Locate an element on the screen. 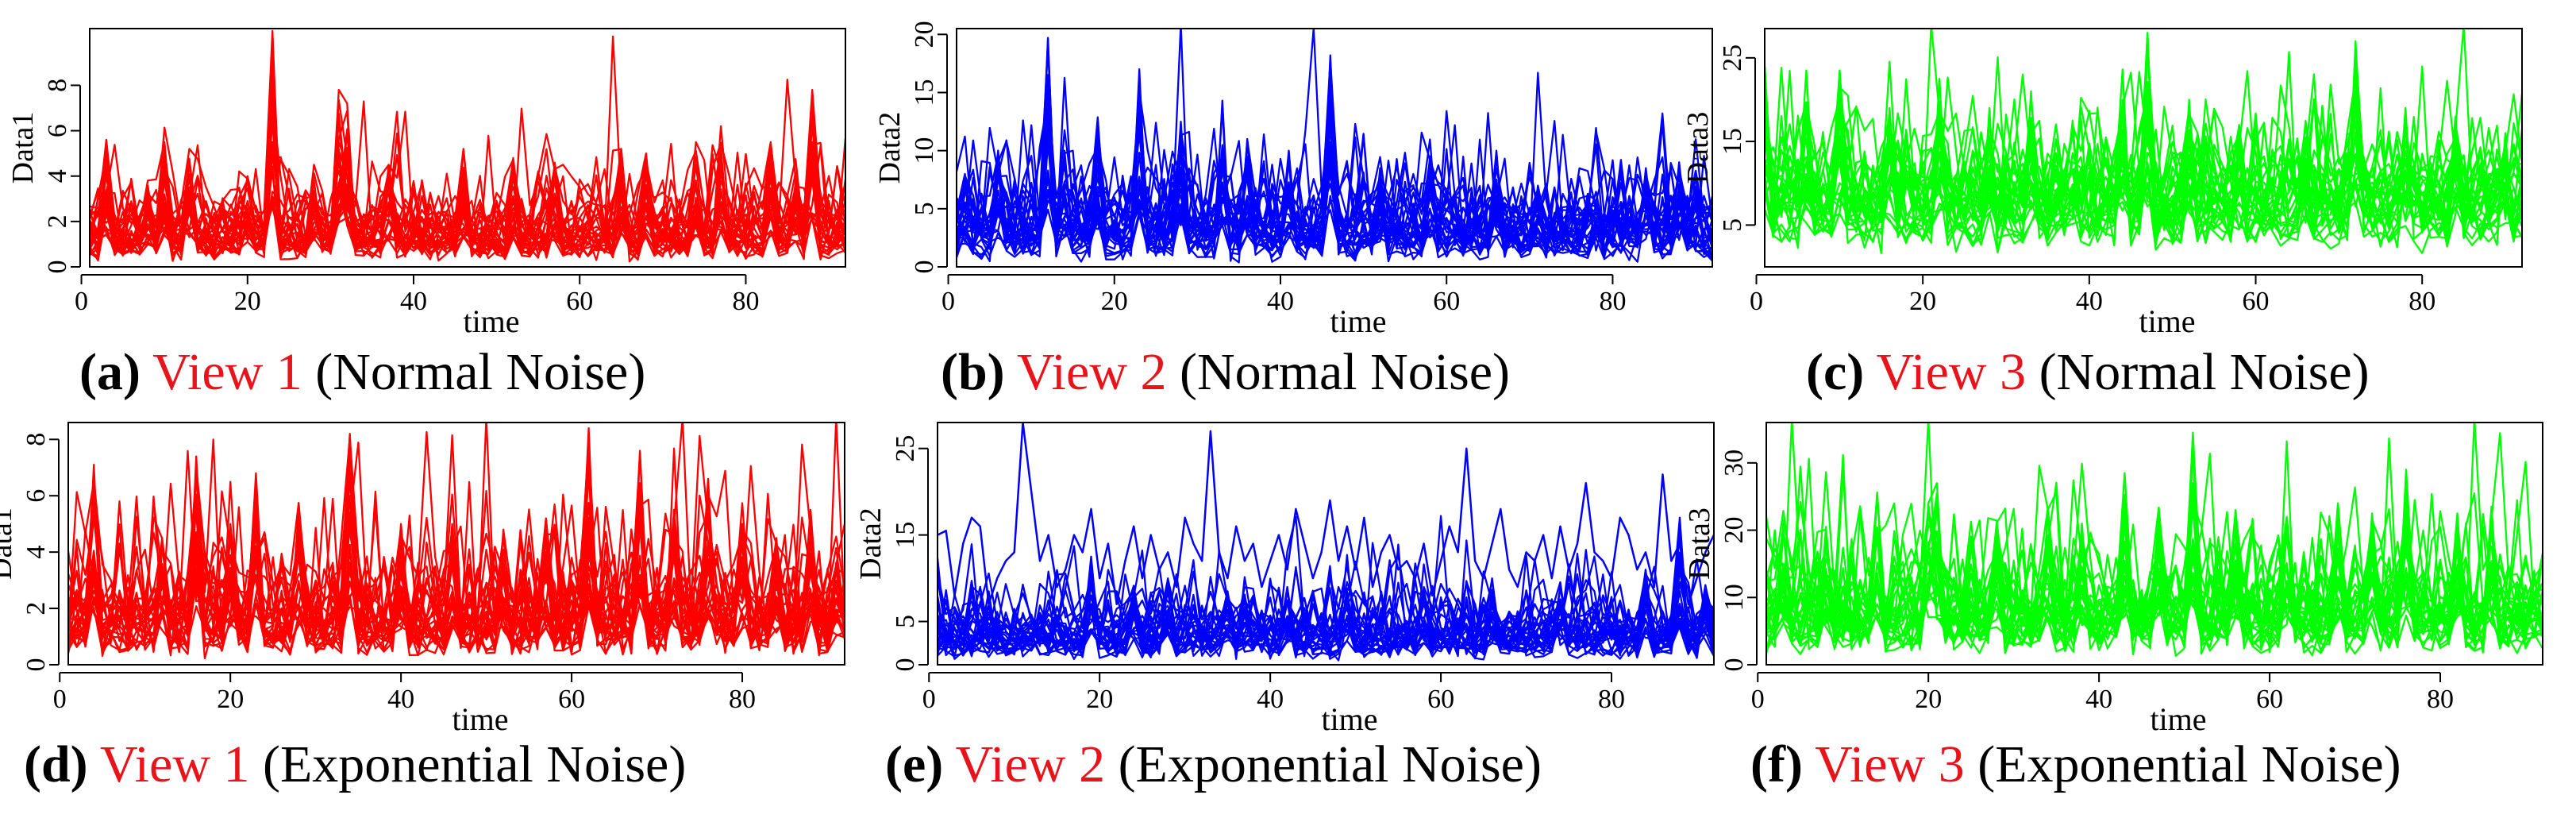 This screenshot has width=2576, height=822. caption-c-label: (c) is located at coordinates (1835, 372).